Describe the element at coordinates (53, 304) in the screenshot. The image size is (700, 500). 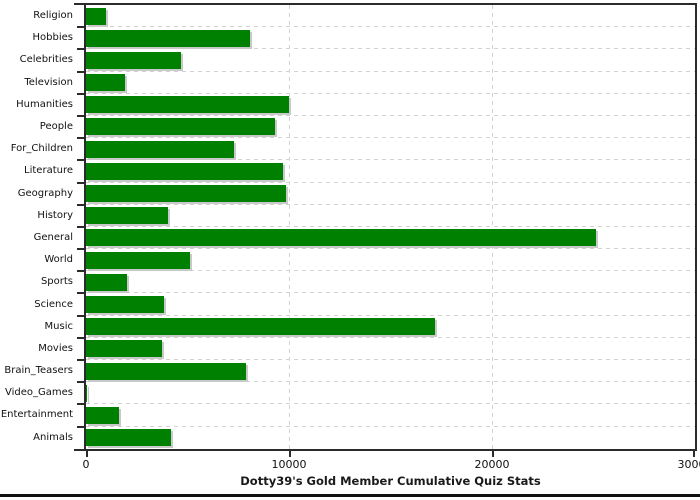
I see `category-label-science: Science` at that location.